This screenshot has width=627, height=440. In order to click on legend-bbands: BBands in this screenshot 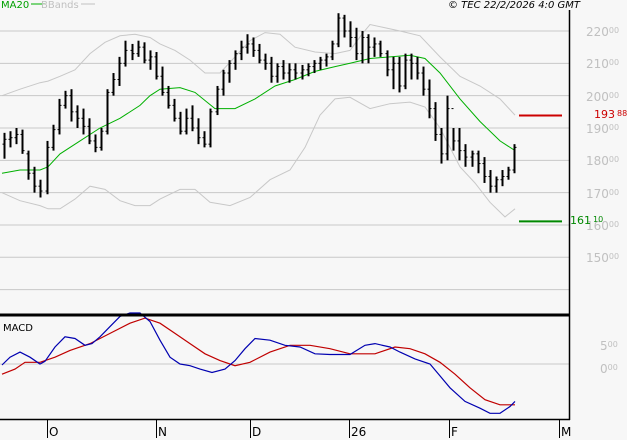, I will do `click(68, 6)`.